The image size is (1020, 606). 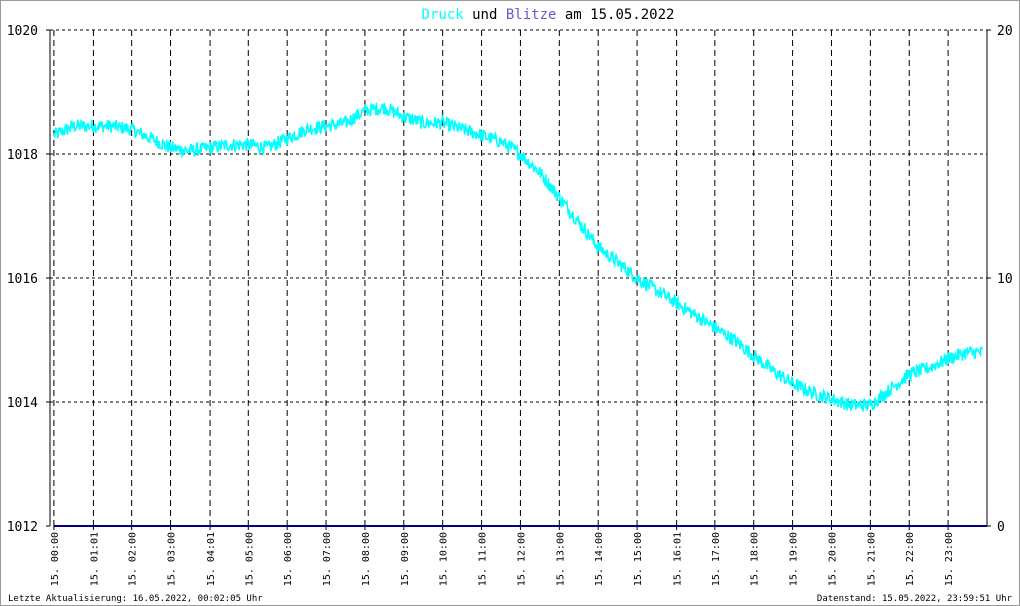 I want to click on title-und: und, so click(x=485, y=15).